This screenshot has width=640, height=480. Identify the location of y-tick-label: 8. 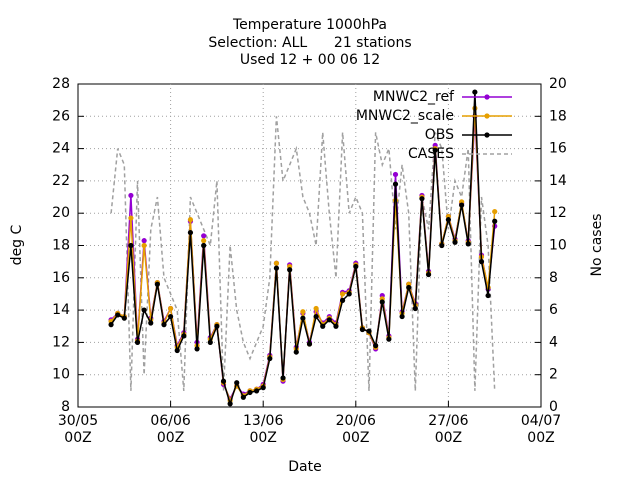
(65, 407).